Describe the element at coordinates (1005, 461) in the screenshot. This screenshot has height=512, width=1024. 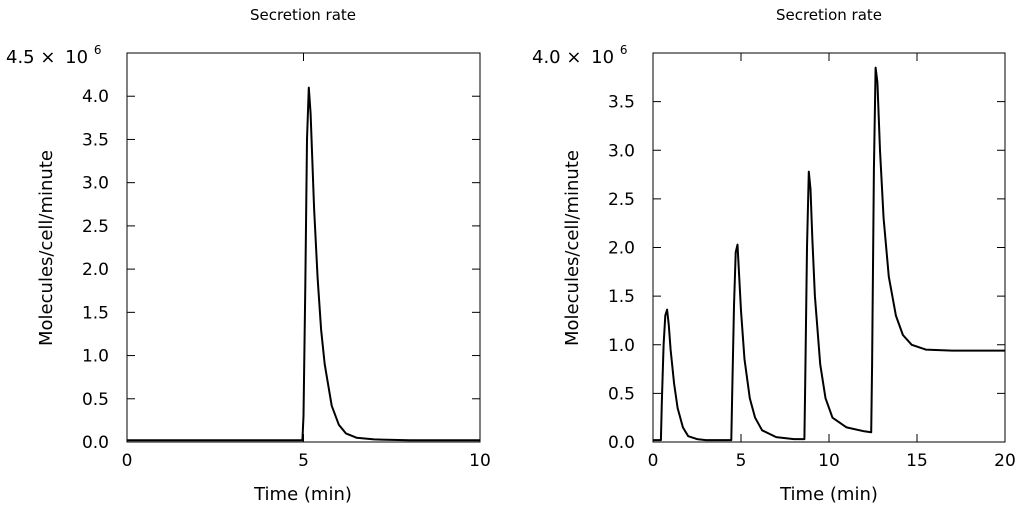
I see `x-tick-label: 20` at that location.